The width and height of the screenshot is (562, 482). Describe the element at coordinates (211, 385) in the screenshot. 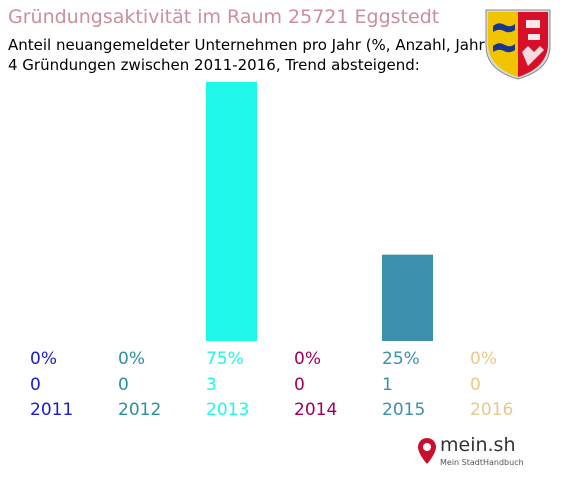

I see `count-label-2013: 3` at that location.